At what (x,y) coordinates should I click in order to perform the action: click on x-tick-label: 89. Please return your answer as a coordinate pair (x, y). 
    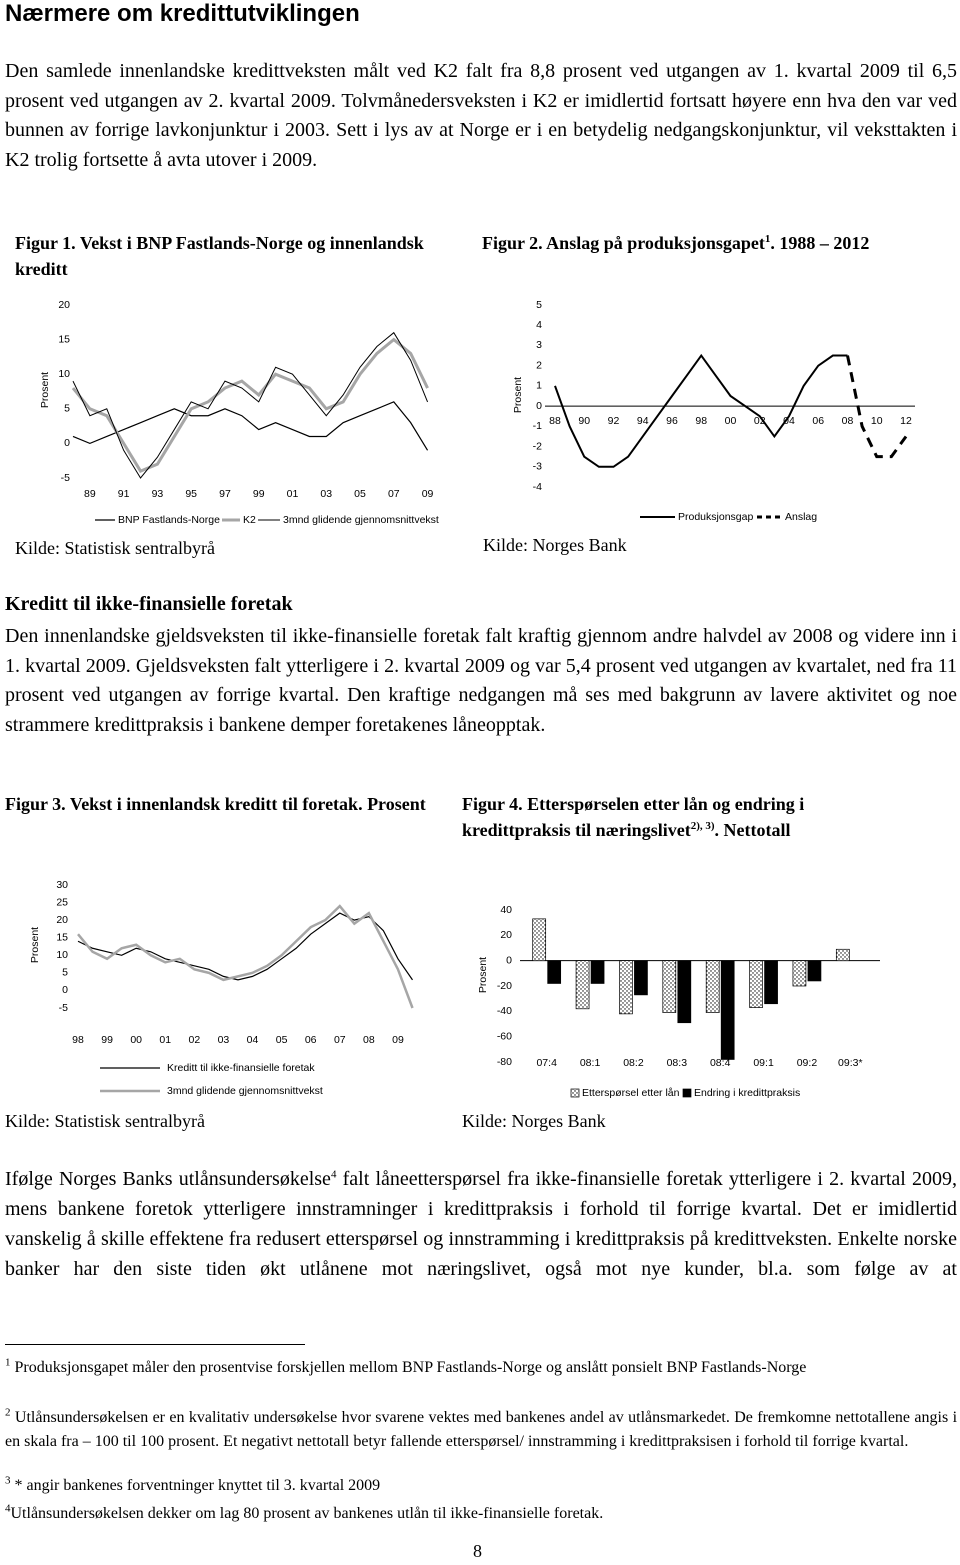
    Looking at the image, I should click on (90, 494).